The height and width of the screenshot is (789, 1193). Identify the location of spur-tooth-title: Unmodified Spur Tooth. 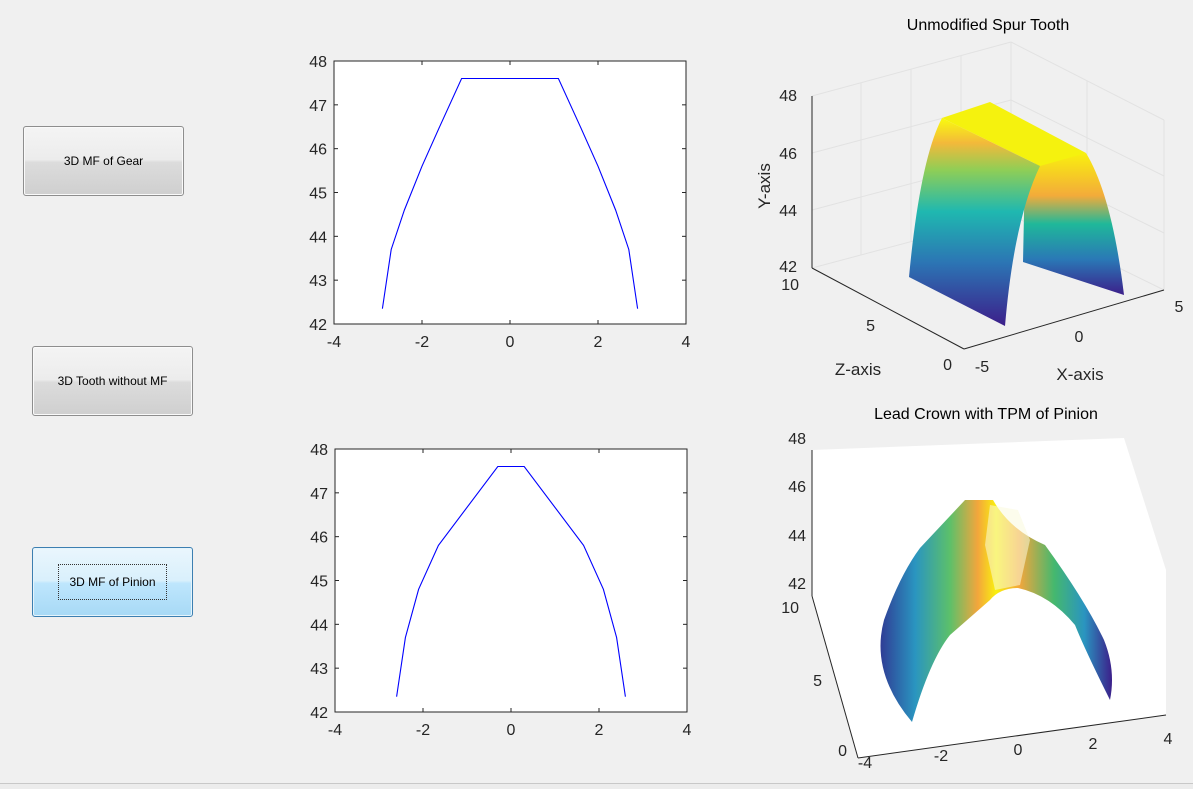
(988, 25).